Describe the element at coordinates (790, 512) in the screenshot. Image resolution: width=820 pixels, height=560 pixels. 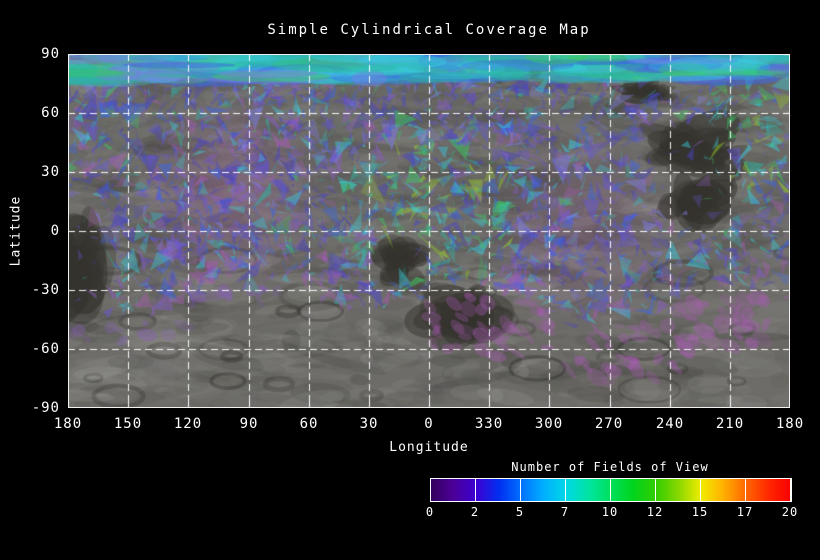
I see `colorbar-tick-label: 20` at that location.